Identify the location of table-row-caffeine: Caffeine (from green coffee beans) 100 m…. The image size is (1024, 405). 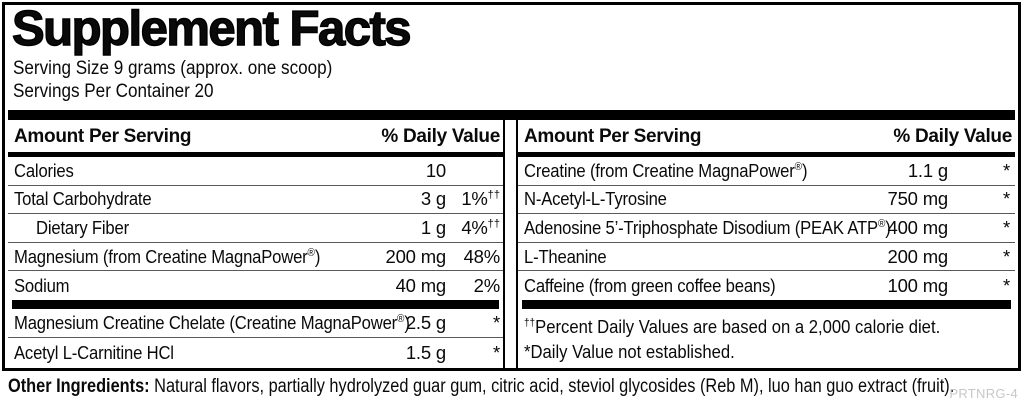
(766, 285).